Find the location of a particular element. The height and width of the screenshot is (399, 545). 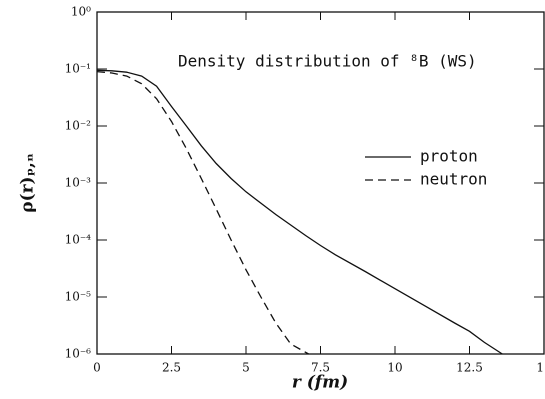

x-tick-label: 7.5 is located at coordinates (320, 368).